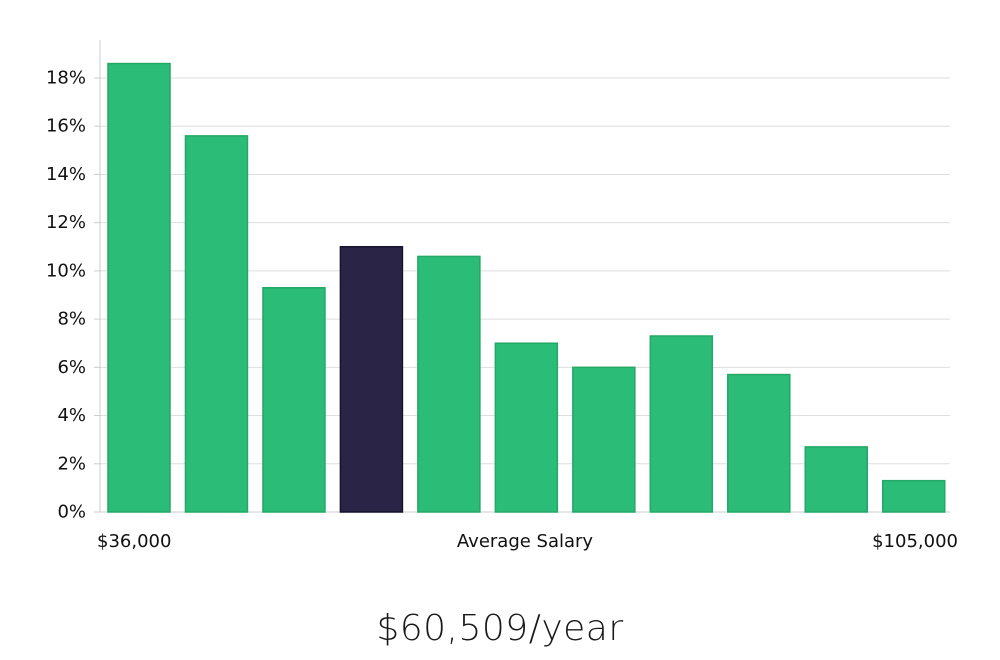  What do you see at coordinates (66, 78) in the screenshot?
I see `y-tick-label: 18%` at bounding box center [66, 78].